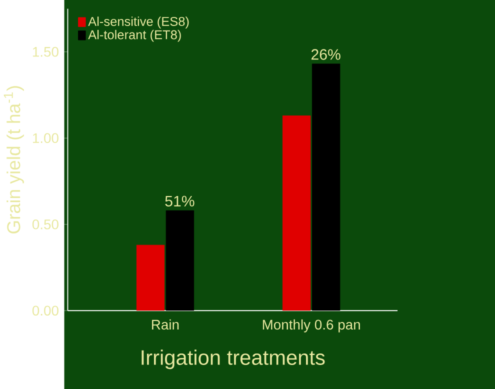 This screenshot has height=389, width=495. What do you see at coordinates (179, 201) in the screenshot?
I see `annotation: 51%` at bounding box center [179, 201].